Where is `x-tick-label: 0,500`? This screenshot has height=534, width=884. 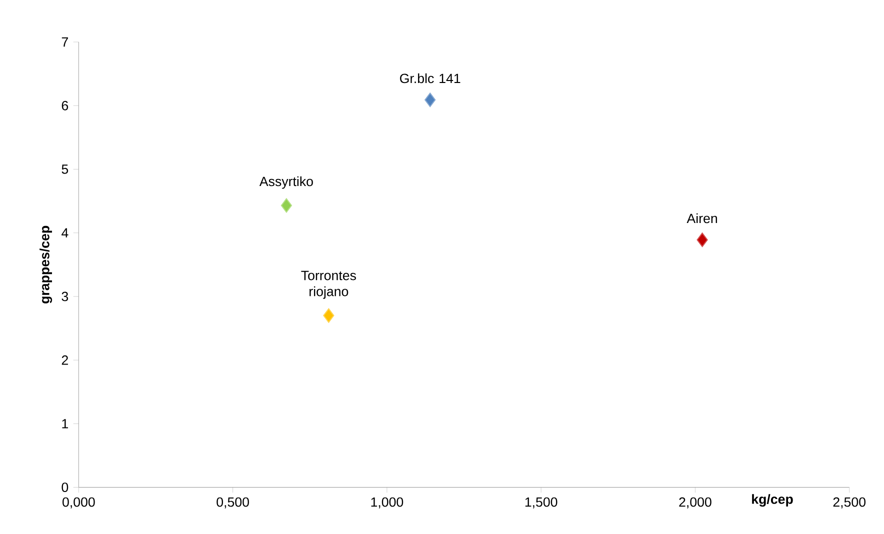 x-tick-label: 0,500 is located at coordinates (232, 502).